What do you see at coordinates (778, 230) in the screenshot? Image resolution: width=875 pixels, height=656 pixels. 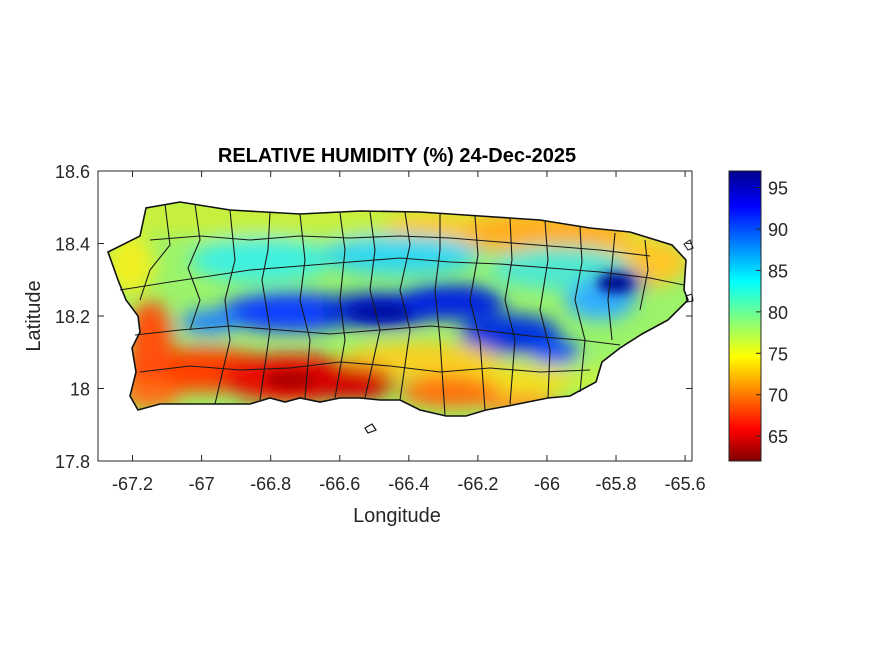 I see `colorbar-tick-label: 90` at bounding box center [778, 230].